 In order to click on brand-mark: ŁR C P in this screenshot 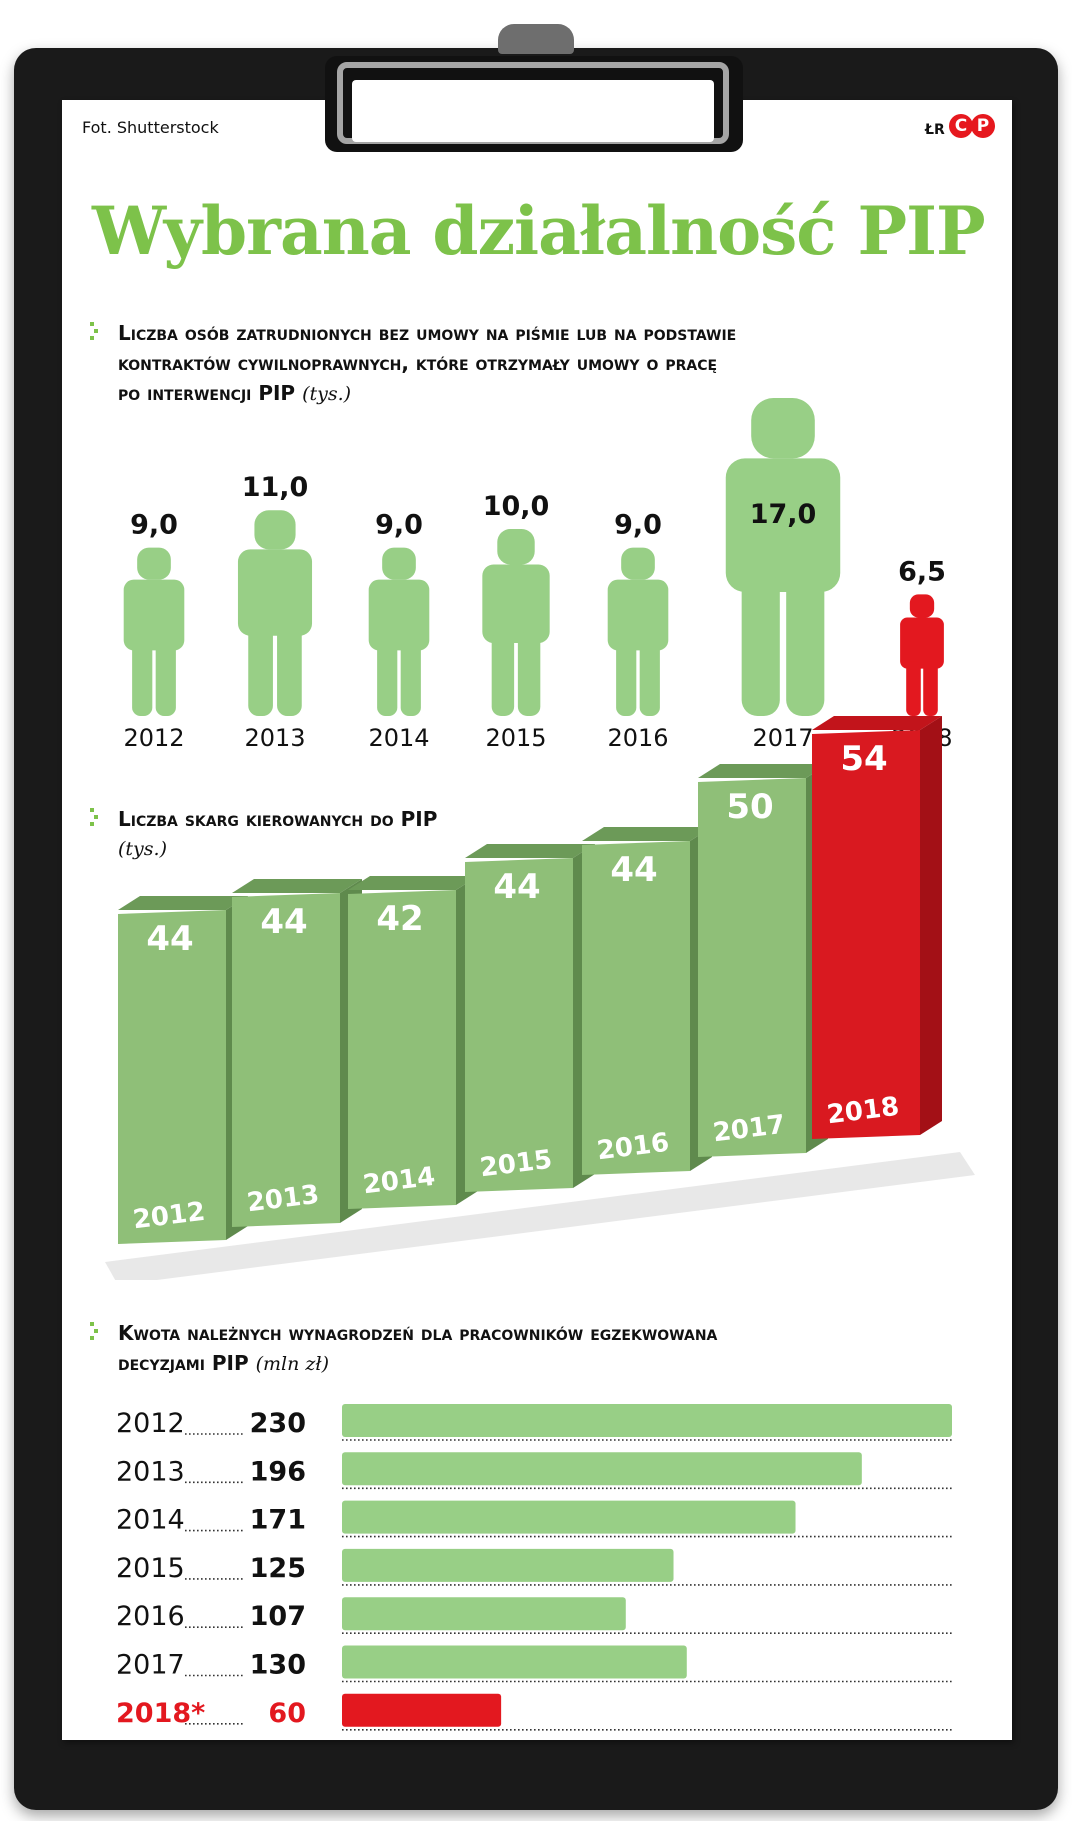, I will do `click(960, 127)`.